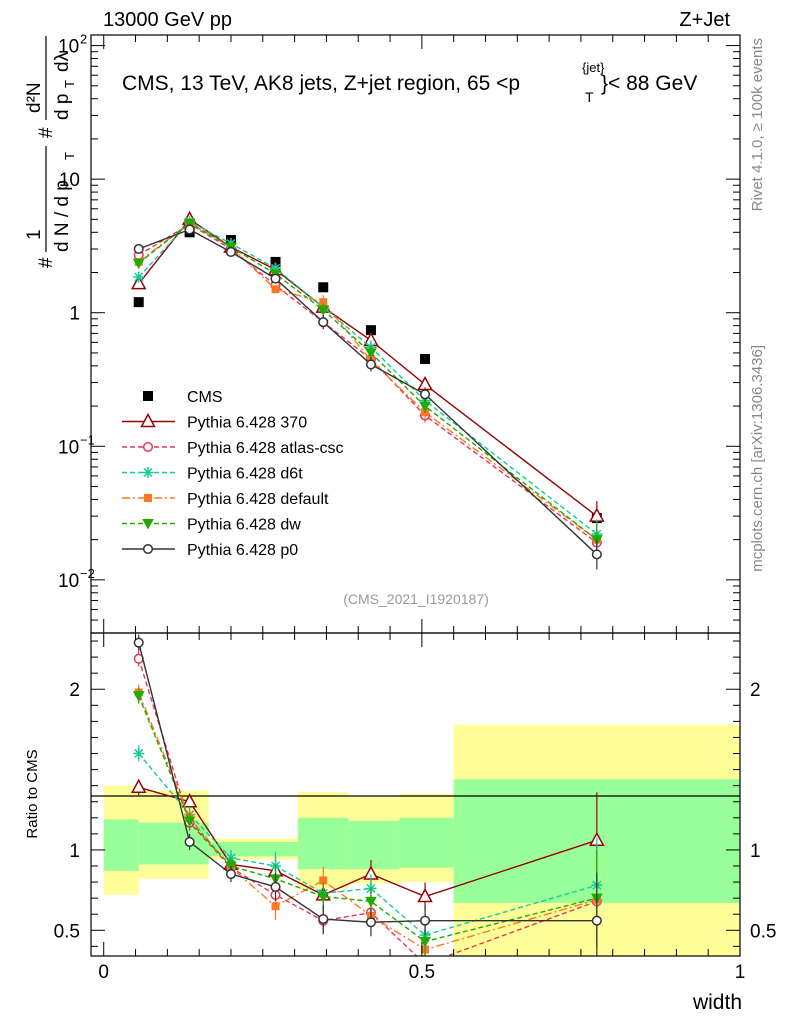 Image resolution: width=786 pixels, height=1024 pixels. What do you see at coordinates (757, 124) in the screenshot?
I see `rivet-label: Rivet 4.1.0, ≥ 100k events` at bounding box center [757, 124].